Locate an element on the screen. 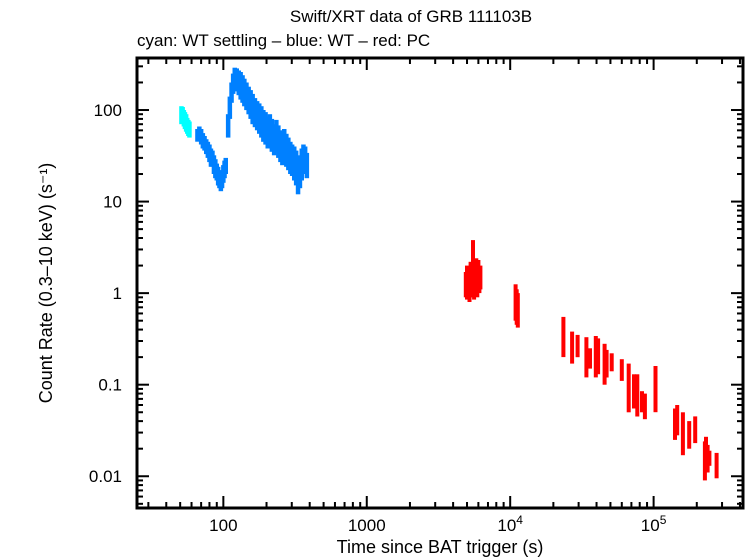 The image size is (746, 558). x-tick-label: 100 is located at coordinates (223, 525).